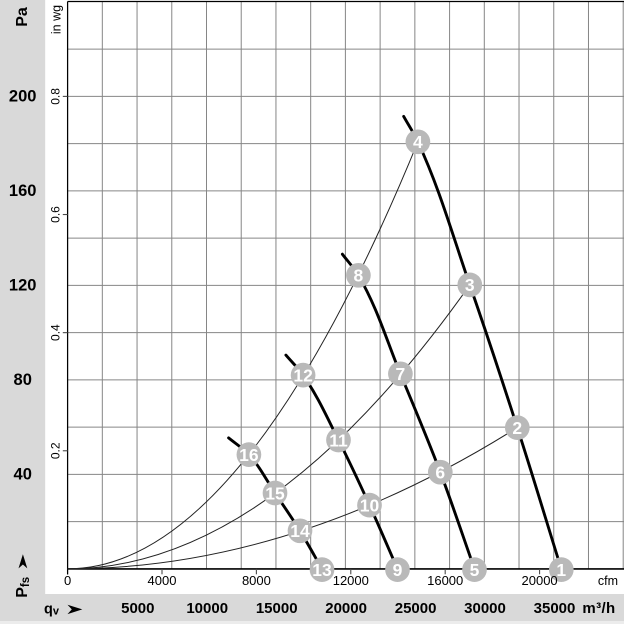 The image size is (624, 629). Describe the element at coordinates (517, 428) in the screenshot. I see `svg-text: 2` at that location.